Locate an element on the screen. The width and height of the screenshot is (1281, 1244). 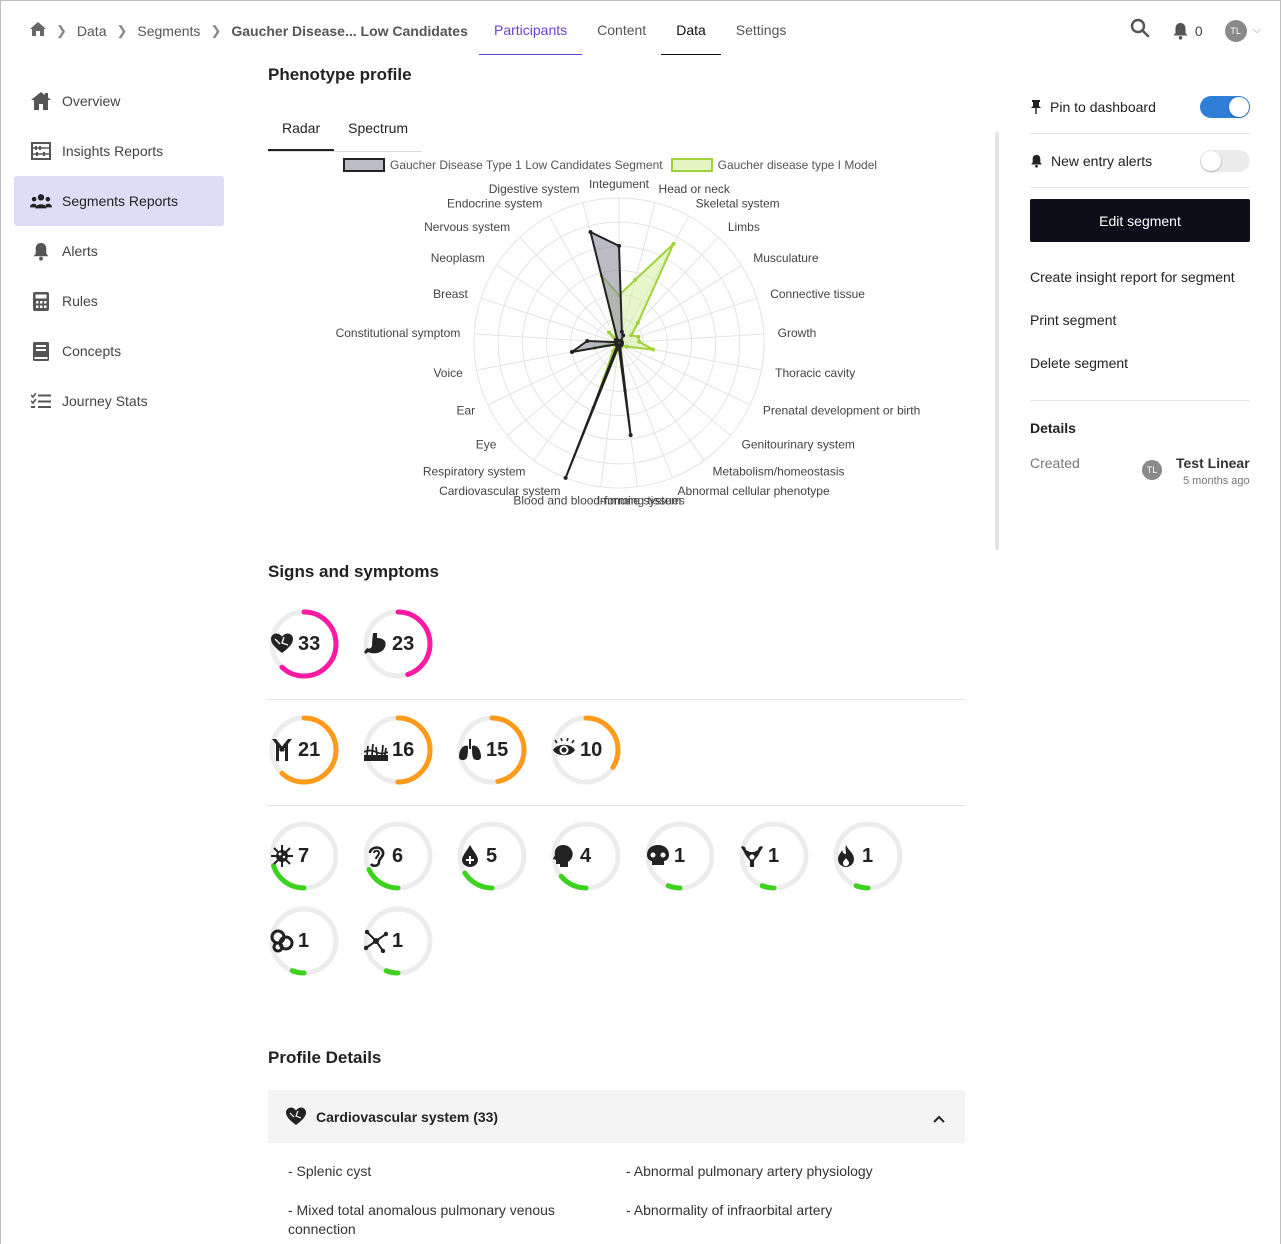
tab-settings: Settings is located at coordinates (761, 30).